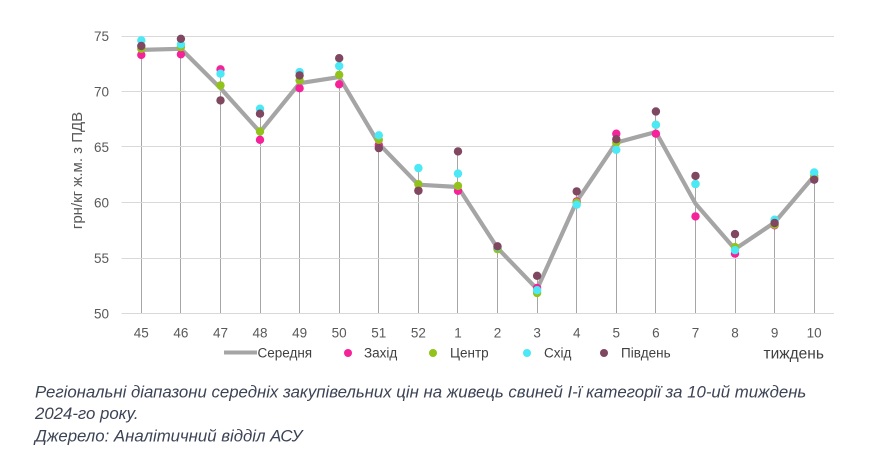 The width and height of the screenshot is (879, 472). What do you see at coordinates (169, 436) in the screenshot?
I see `svg-text:Джерело: Аналітичний відділ АС: Джерело: Аналітичний відділ АСУ` at bounding box center [169, 436].